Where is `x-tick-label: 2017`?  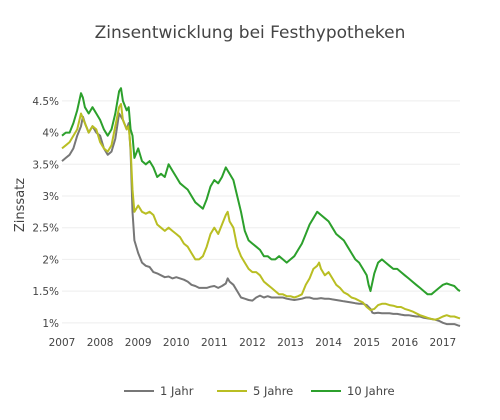 x-tick-label: 2017 is located at coordinates (442, 343).